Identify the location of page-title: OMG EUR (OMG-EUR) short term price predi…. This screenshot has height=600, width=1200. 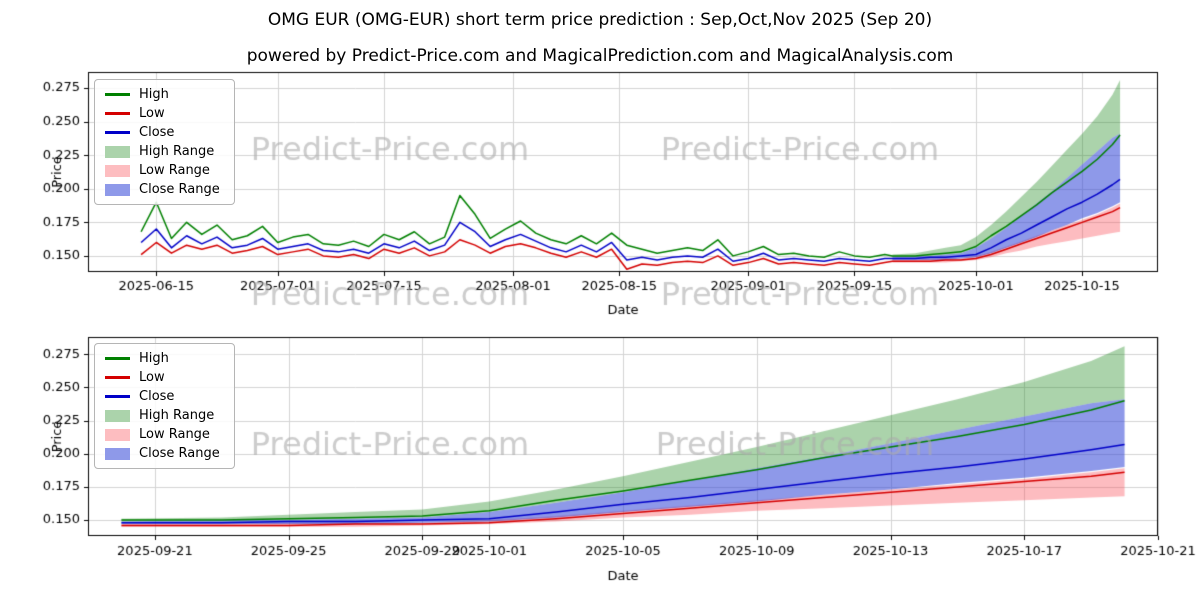
(600, 20).